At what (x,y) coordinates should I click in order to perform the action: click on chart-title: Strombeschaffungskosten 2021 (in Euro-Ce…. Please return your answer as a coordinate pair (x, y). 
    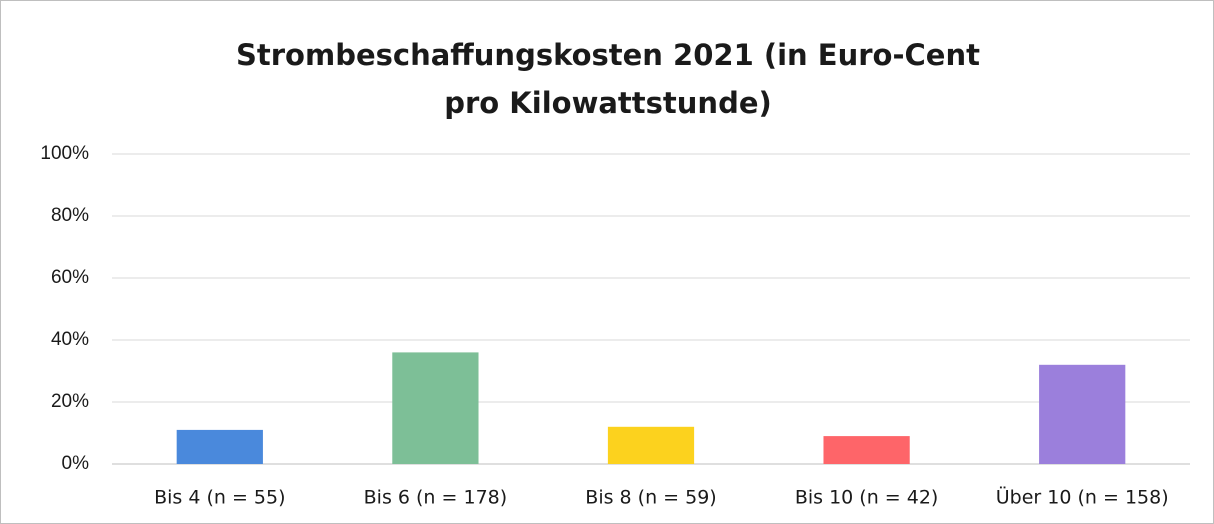
    Looking at the image, I should click on (608, 79).